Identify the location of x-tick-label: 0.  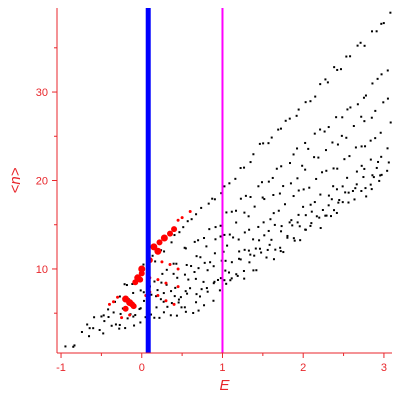
(142, 368).